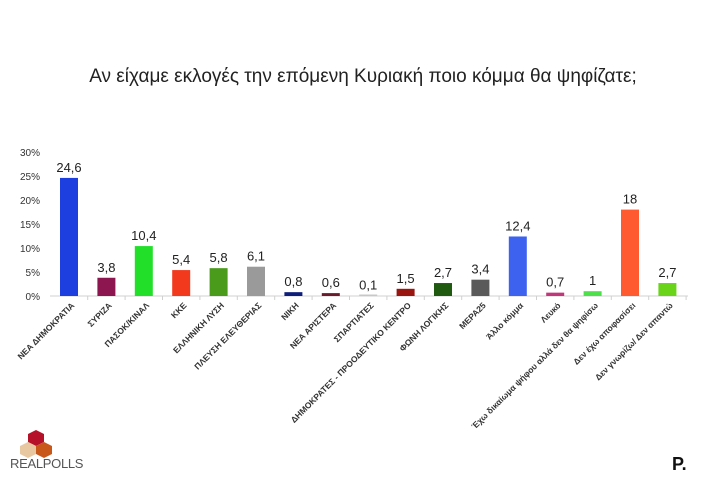 Image resolution: width=726 pixels, height=499 pixels. I want to click on x-tick-label: Δεν έχω αποφασίσει, so click(604, 333).